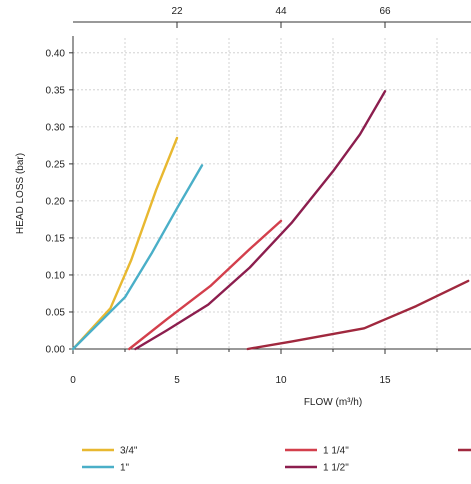 This screenshot has height=484, width=471. I want to click on top-tick-label: 66, so click(385, 11).